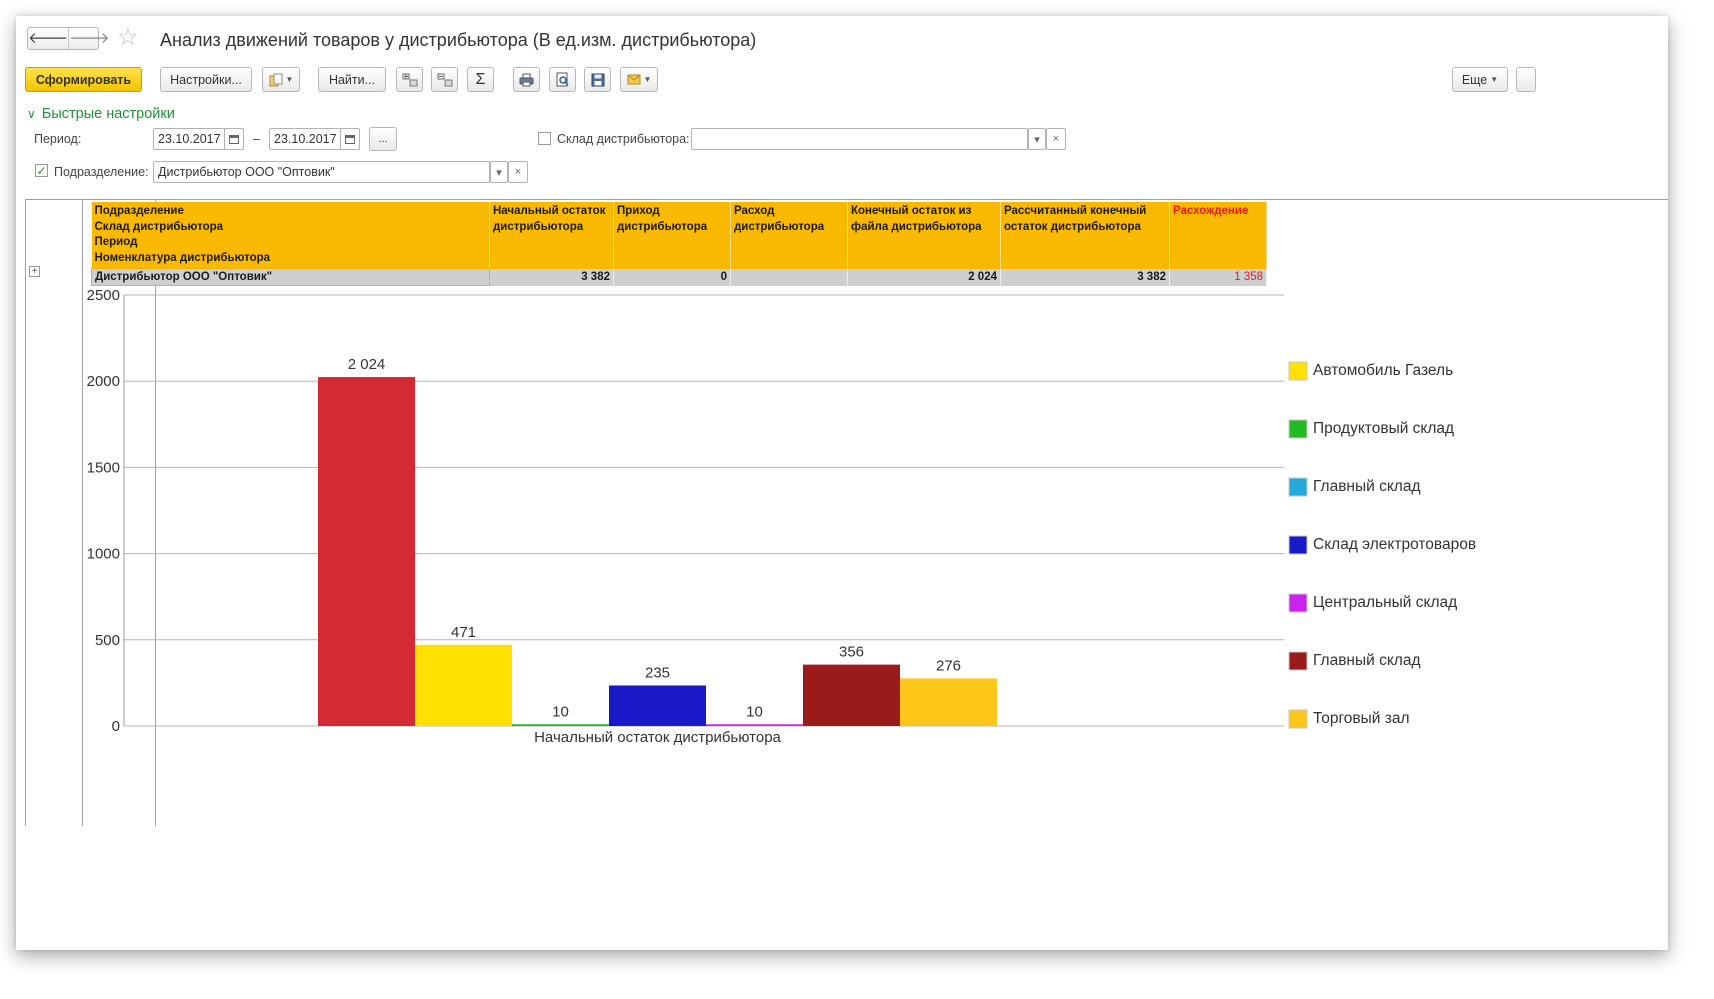  I want to click on print-button, so click(526, 79).